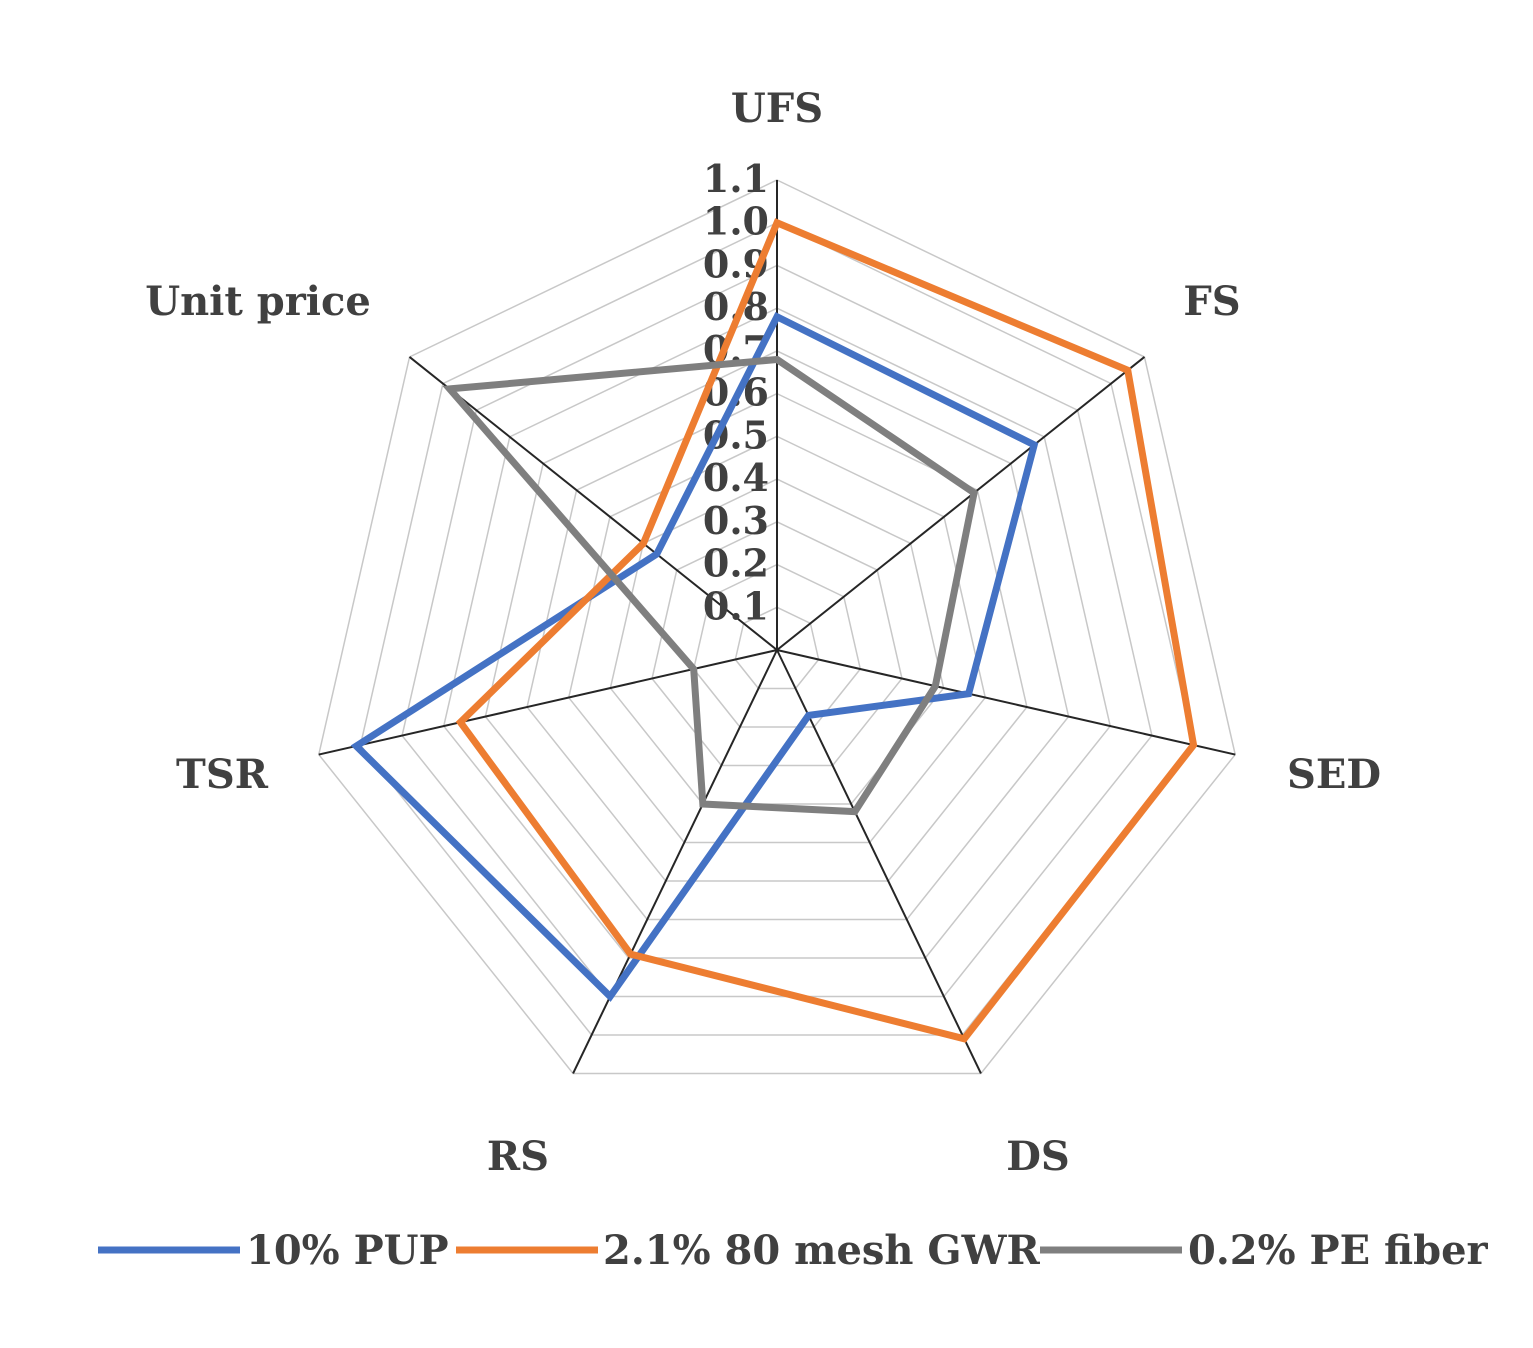 Image resolution: width=1533 pixels, height=1348 pixels. What do you see at coordinates (258, 301) in the screenshot?
I see `category-label: Unit price` at bounding box center [258, 301].